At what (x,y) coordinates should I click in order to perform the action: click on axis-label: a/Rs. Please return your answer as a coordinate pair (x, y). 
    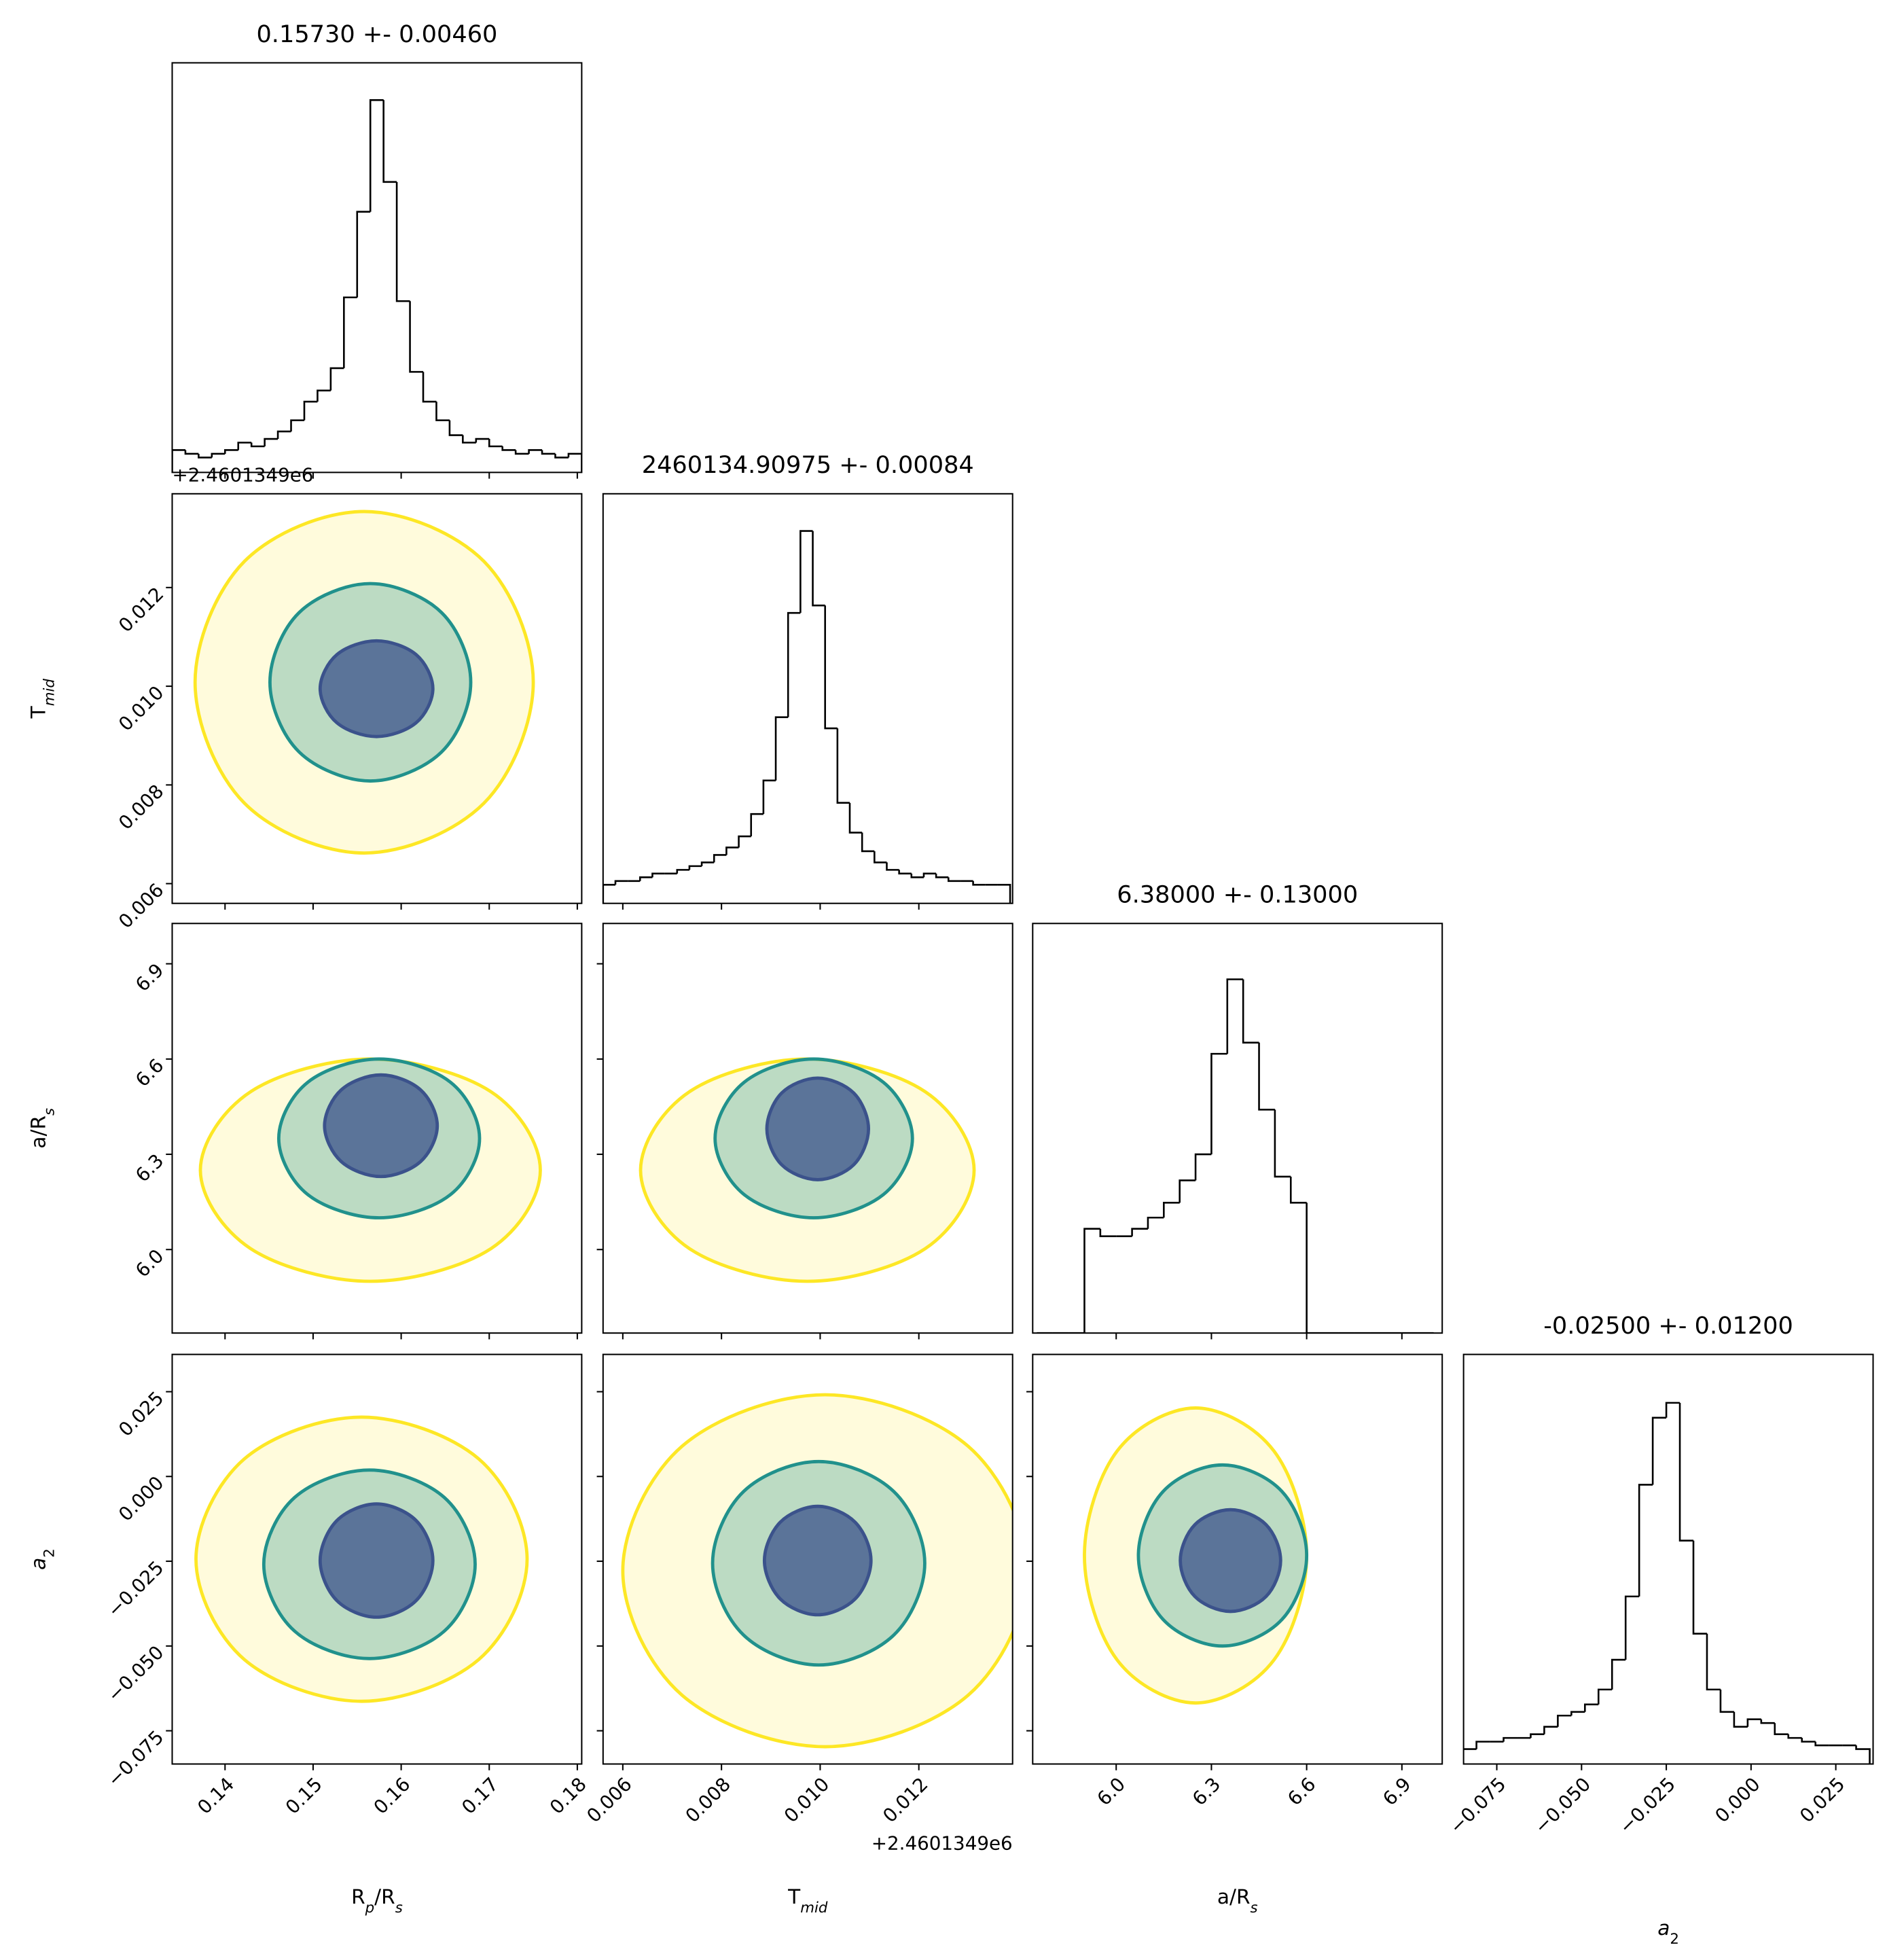
    Looking at the image, I should click on (1237, 1901).